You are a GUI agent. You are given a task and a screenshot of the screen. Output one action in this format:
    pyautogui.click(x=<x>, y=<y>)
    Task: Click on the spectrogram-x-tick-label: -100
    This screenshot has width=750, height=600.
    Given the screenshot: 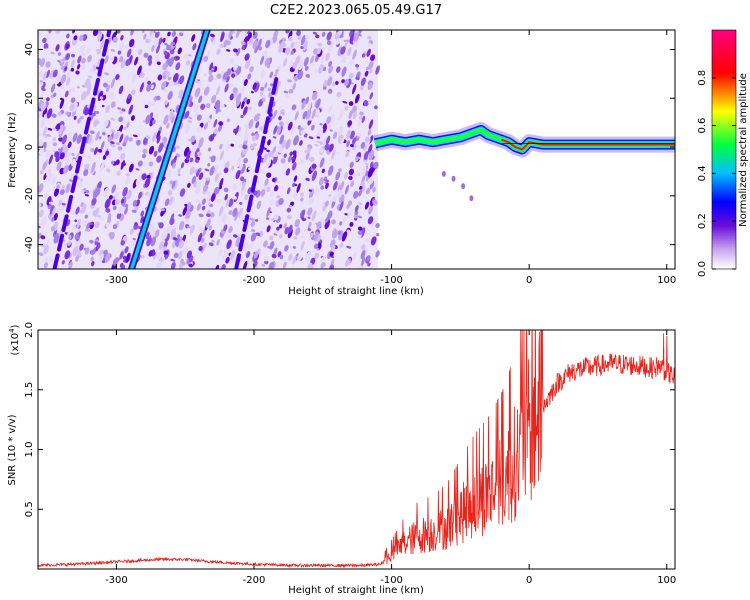 What is the action you would take?
    pyautogui.click(x=391, y=280)
    